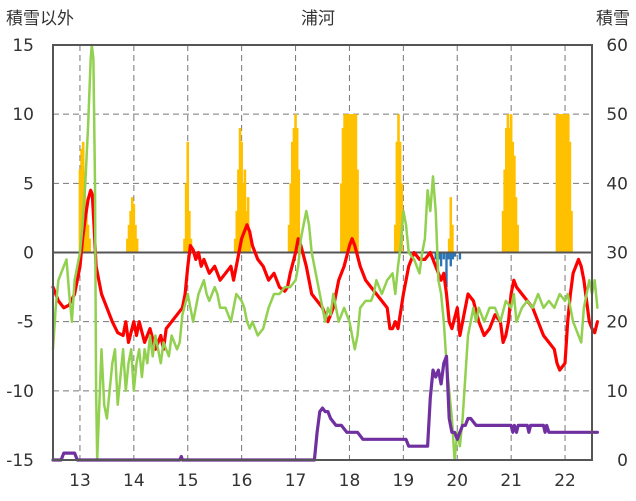 This screenshot has height=501, width=636. I want to click on x-tick-label: 13, so click(80, 481).